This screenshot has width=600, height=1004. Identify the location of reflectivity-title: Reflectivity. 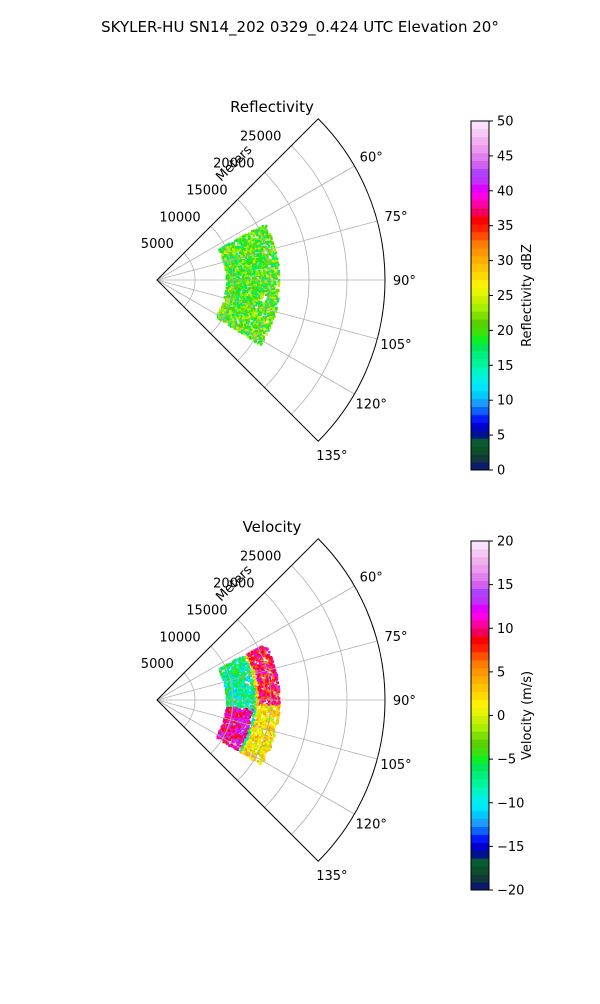
(272, 107).